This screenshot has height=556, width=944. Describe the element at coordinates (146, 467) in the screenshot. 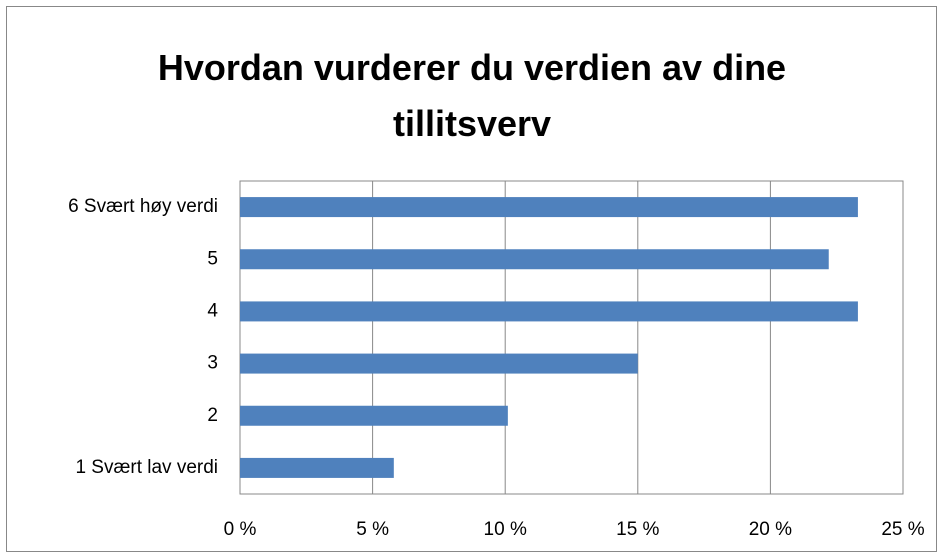

I see `y-tick-label: 1 Svært lav verdi` at that location.